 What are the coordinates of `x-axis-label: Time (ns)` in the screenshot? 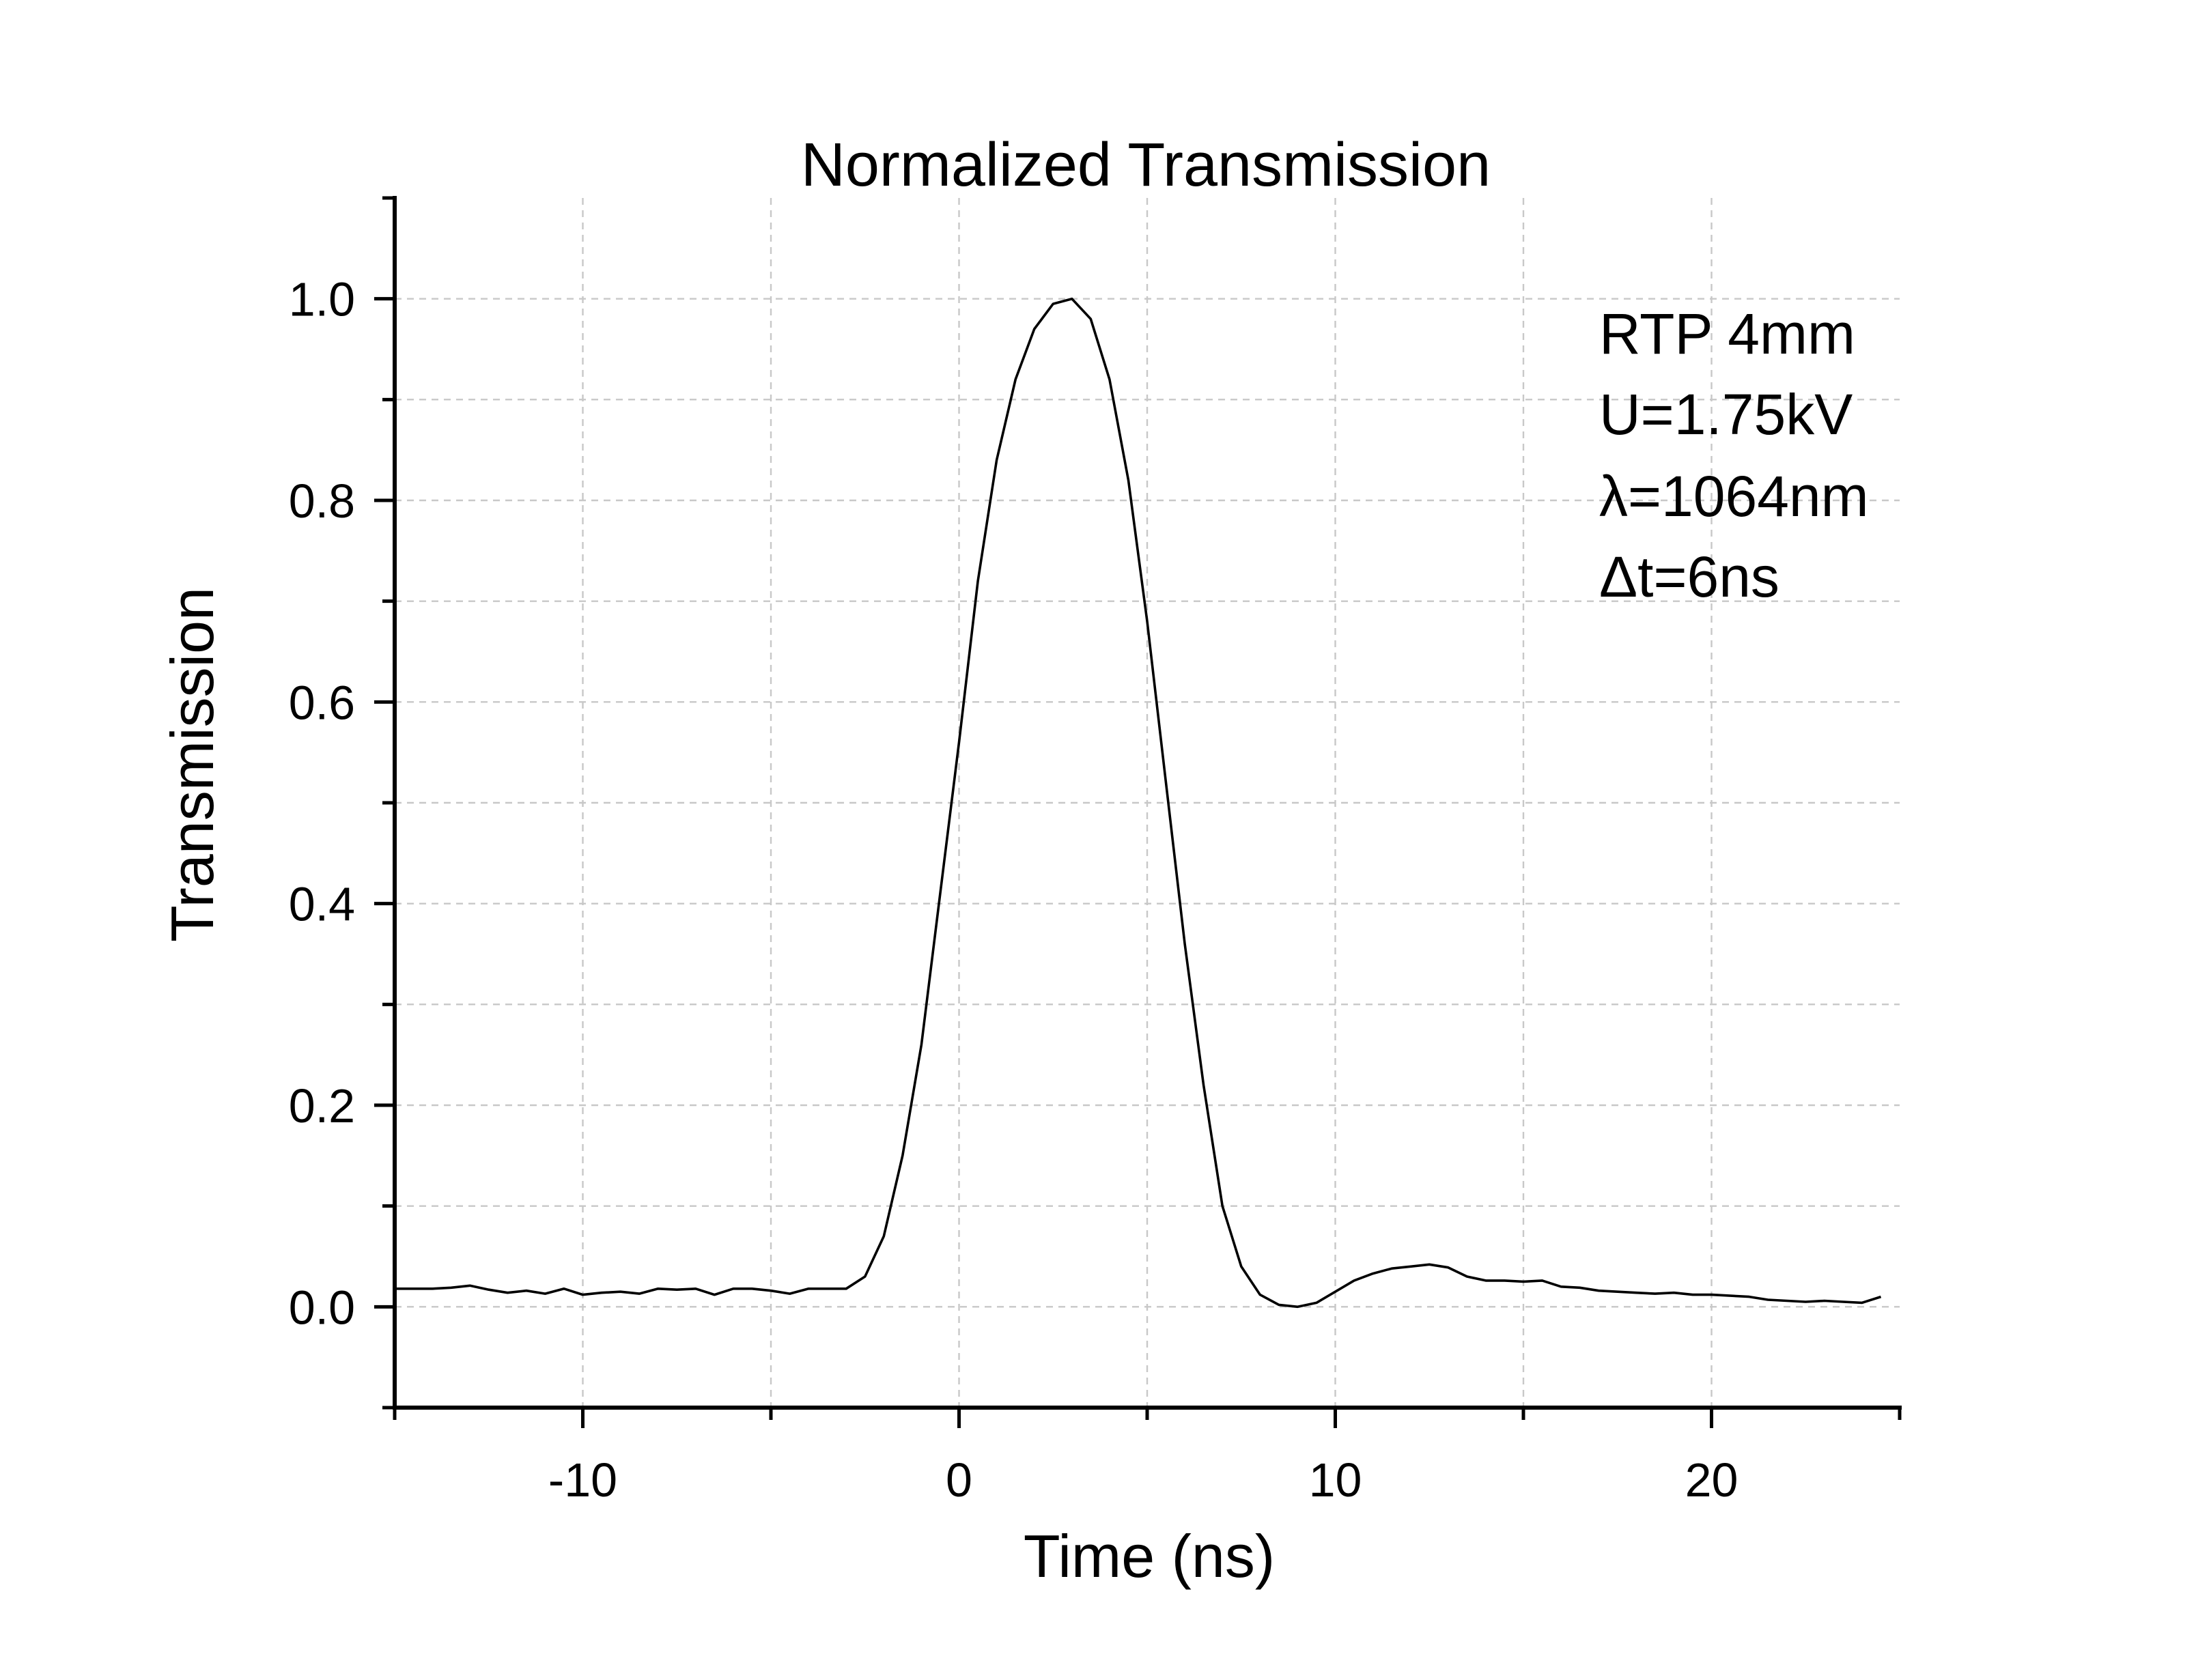 It's located at (1149, 1556).